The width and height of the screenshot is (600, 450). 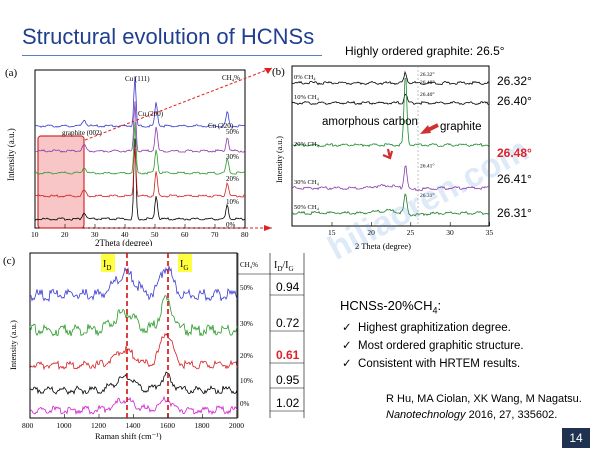 What do you see at coordinates (472, 415) in the screenshot?
I see `reference-journal: Nanotechnology 2016, 27, 335602.` at bounding box center [472, 415].